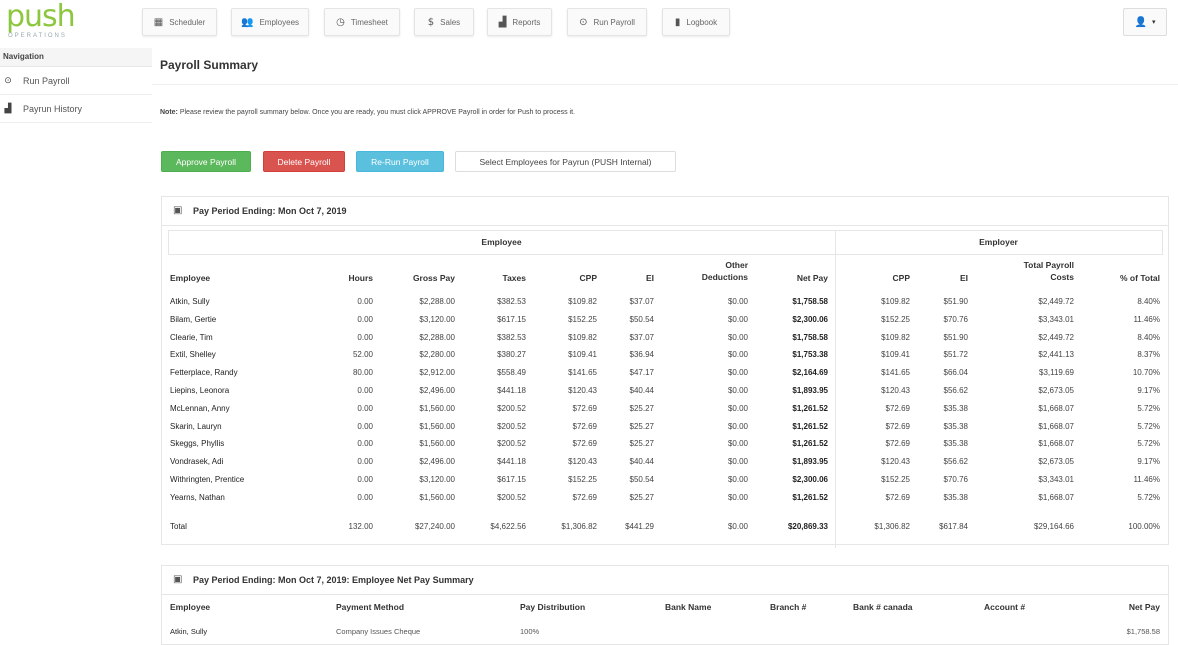 The height and width of the screenshot is (645, 1178). What do you see at coordinates (702, 22) in the screenshot?
I see `nav-label: Logbook` at bounding box center [702, 22].